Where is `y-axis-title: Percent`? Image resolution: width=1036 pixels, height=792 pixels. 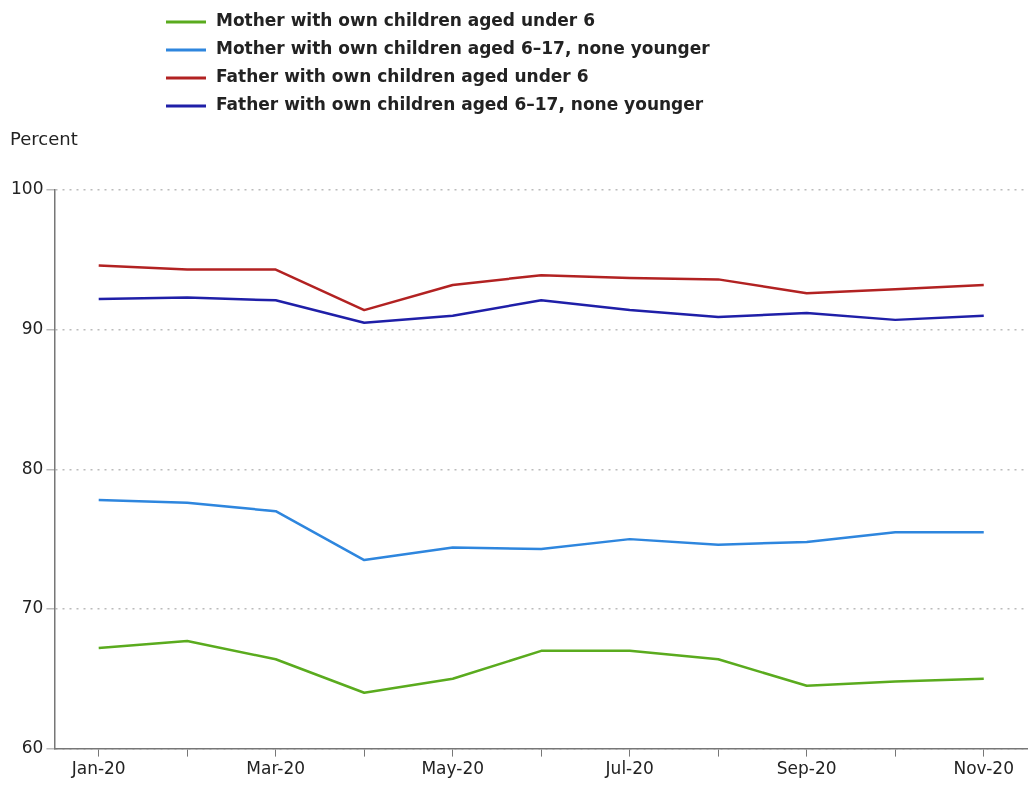 y-axis-title: Percent is located at coordinates (44, 138).